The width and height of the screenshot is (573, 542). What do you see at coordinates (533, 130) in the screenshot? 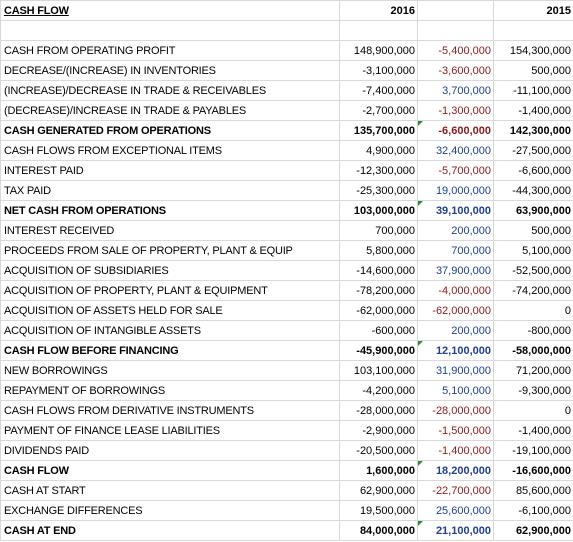
I see `value-2015: 142,300,000` at bounding box center [533, 130].